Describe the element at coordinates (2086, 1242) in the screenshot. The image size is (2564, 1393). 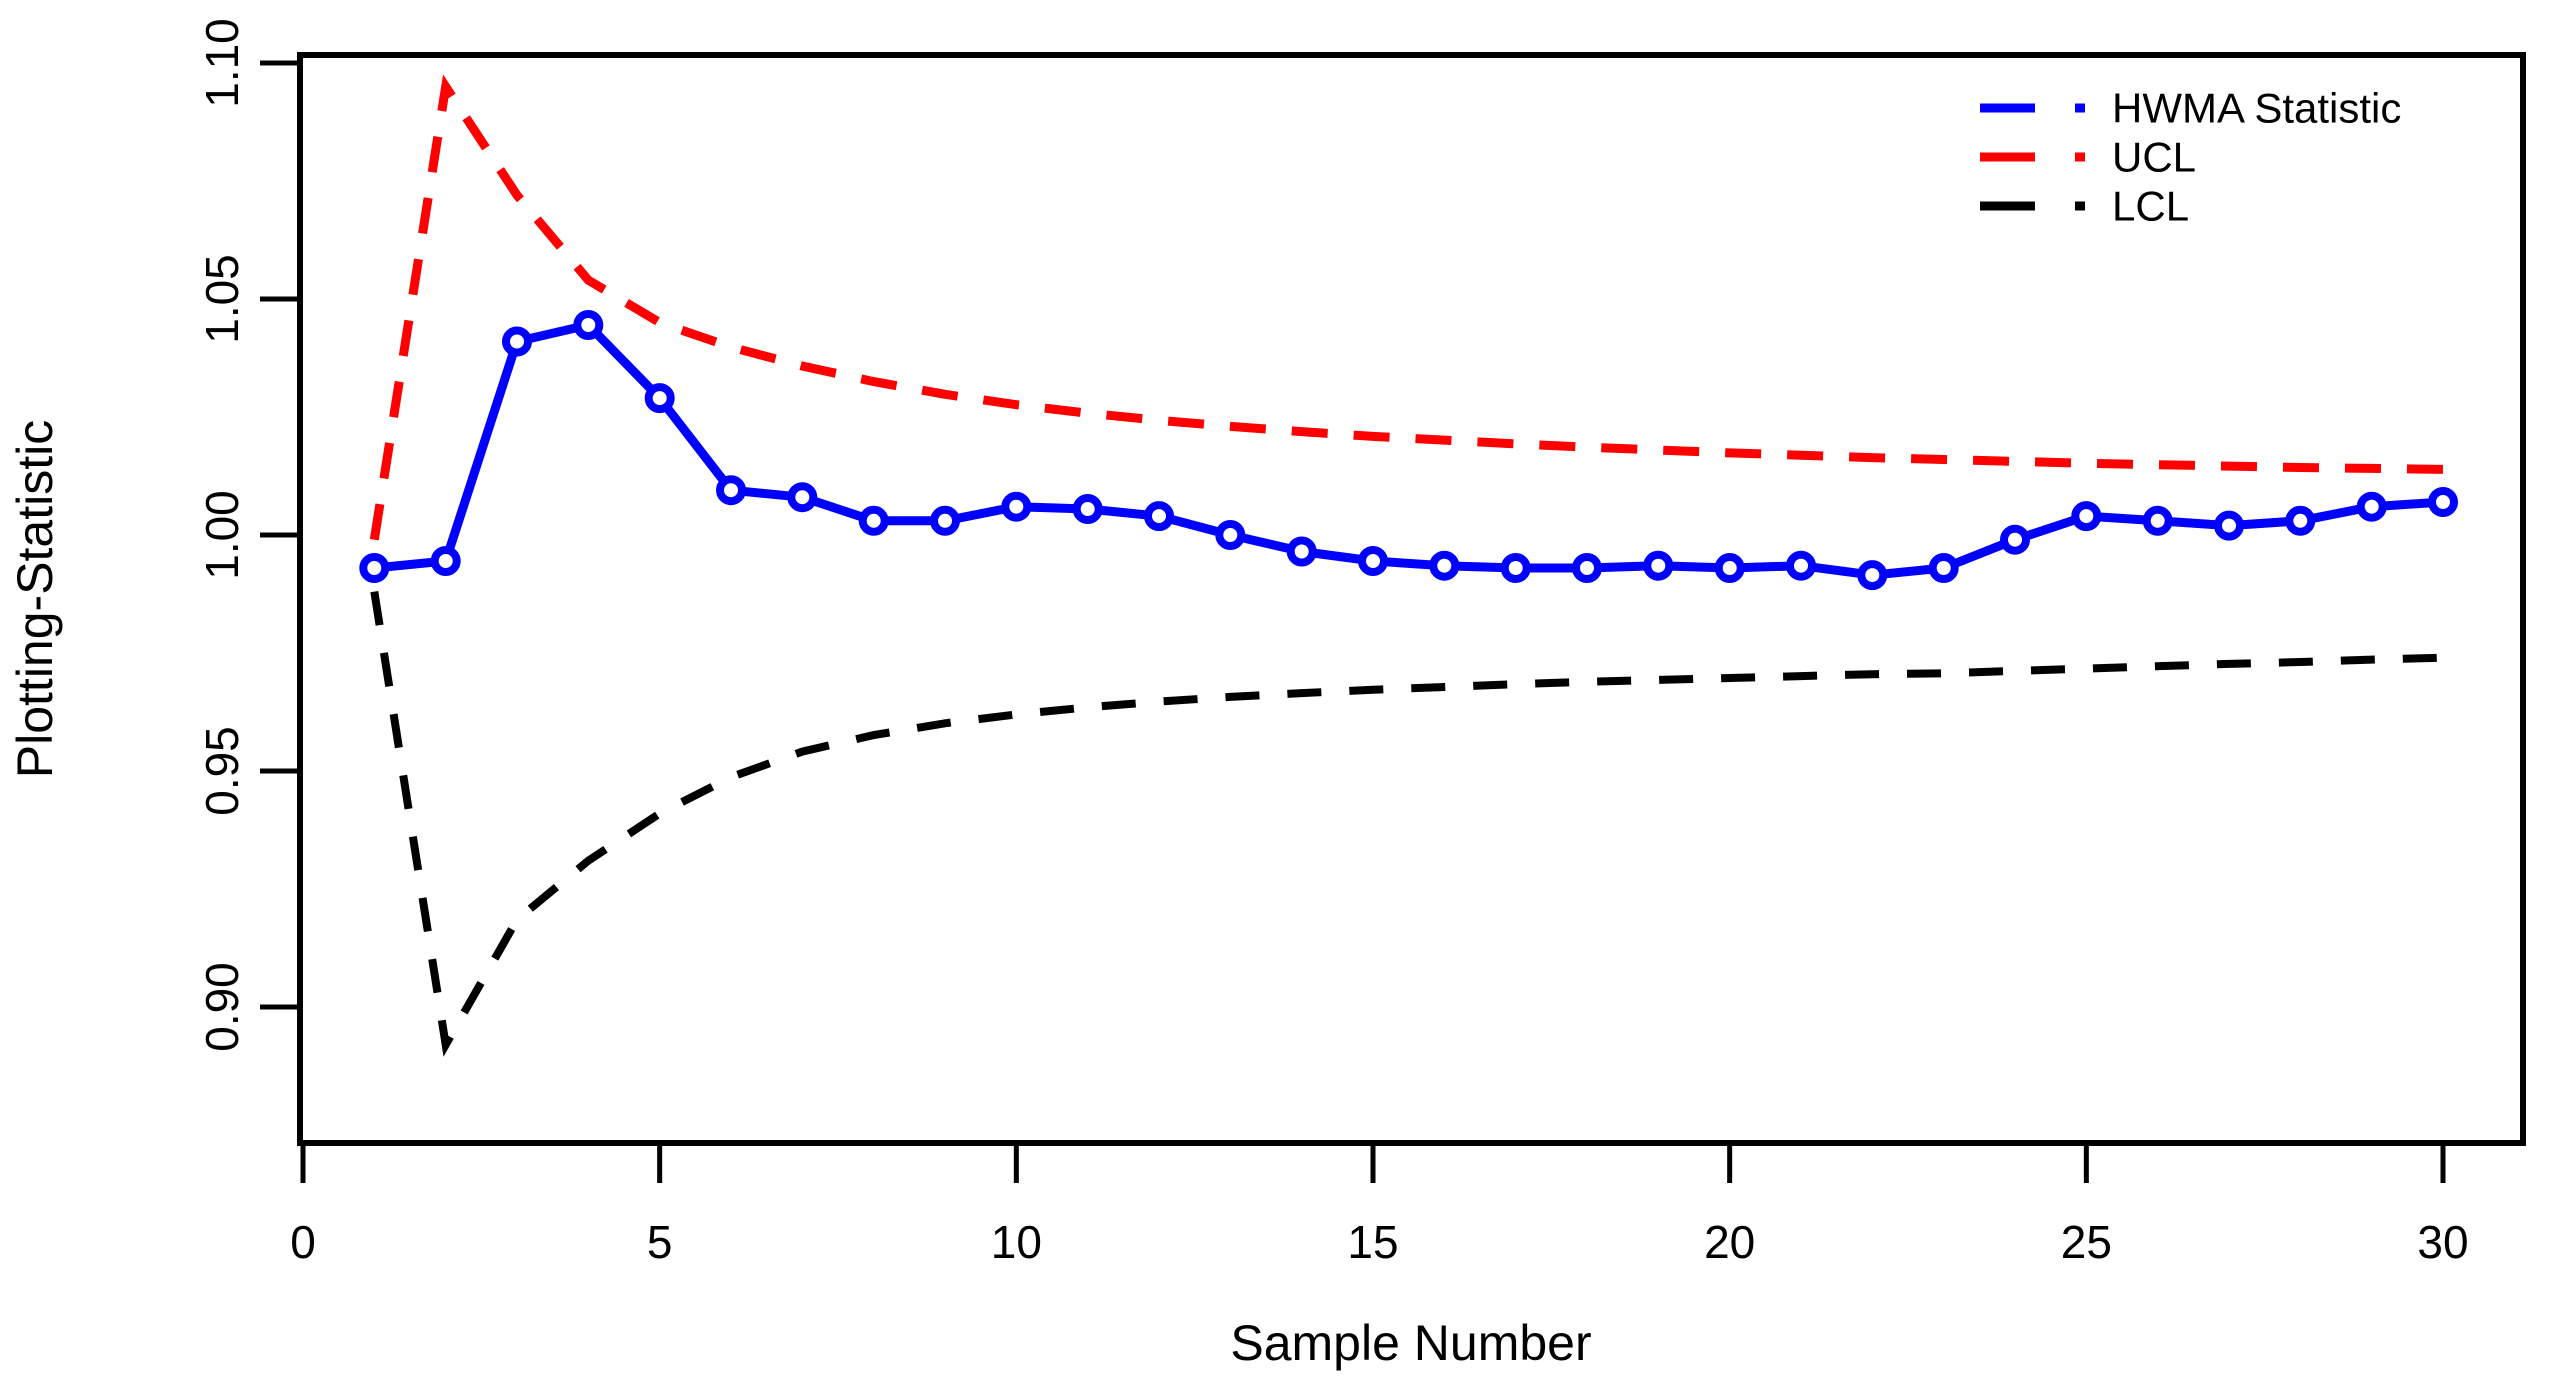
I see `x-tick-label: 25` at that location.